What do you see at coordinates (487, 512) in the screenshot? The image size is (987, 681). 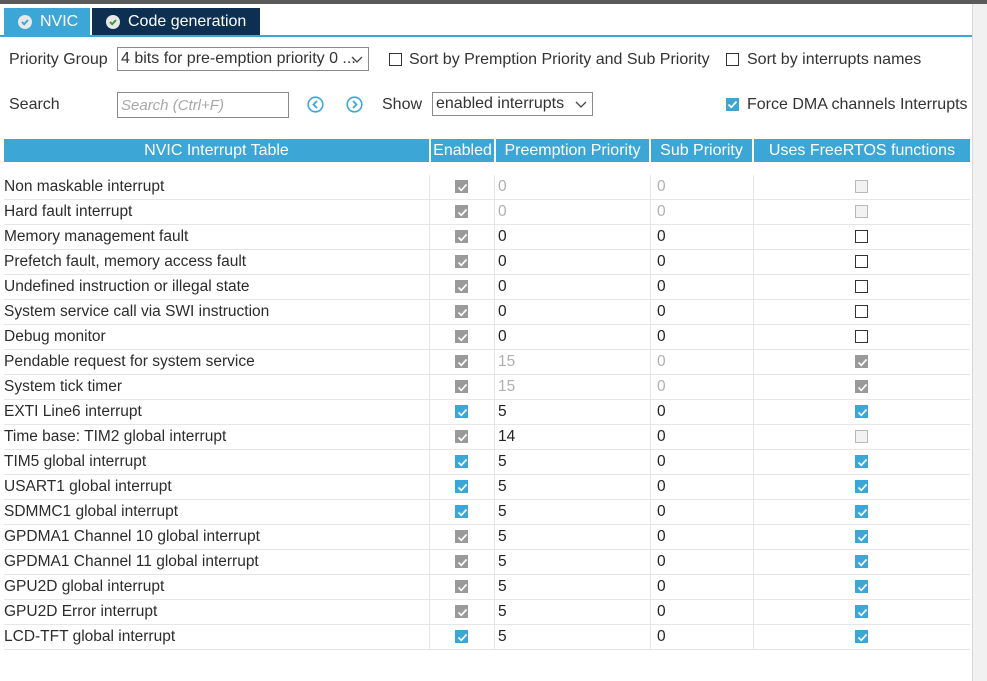 I see `table-row: SDMMC1 global interrupt 5 0` at bounding box center [487, 512].